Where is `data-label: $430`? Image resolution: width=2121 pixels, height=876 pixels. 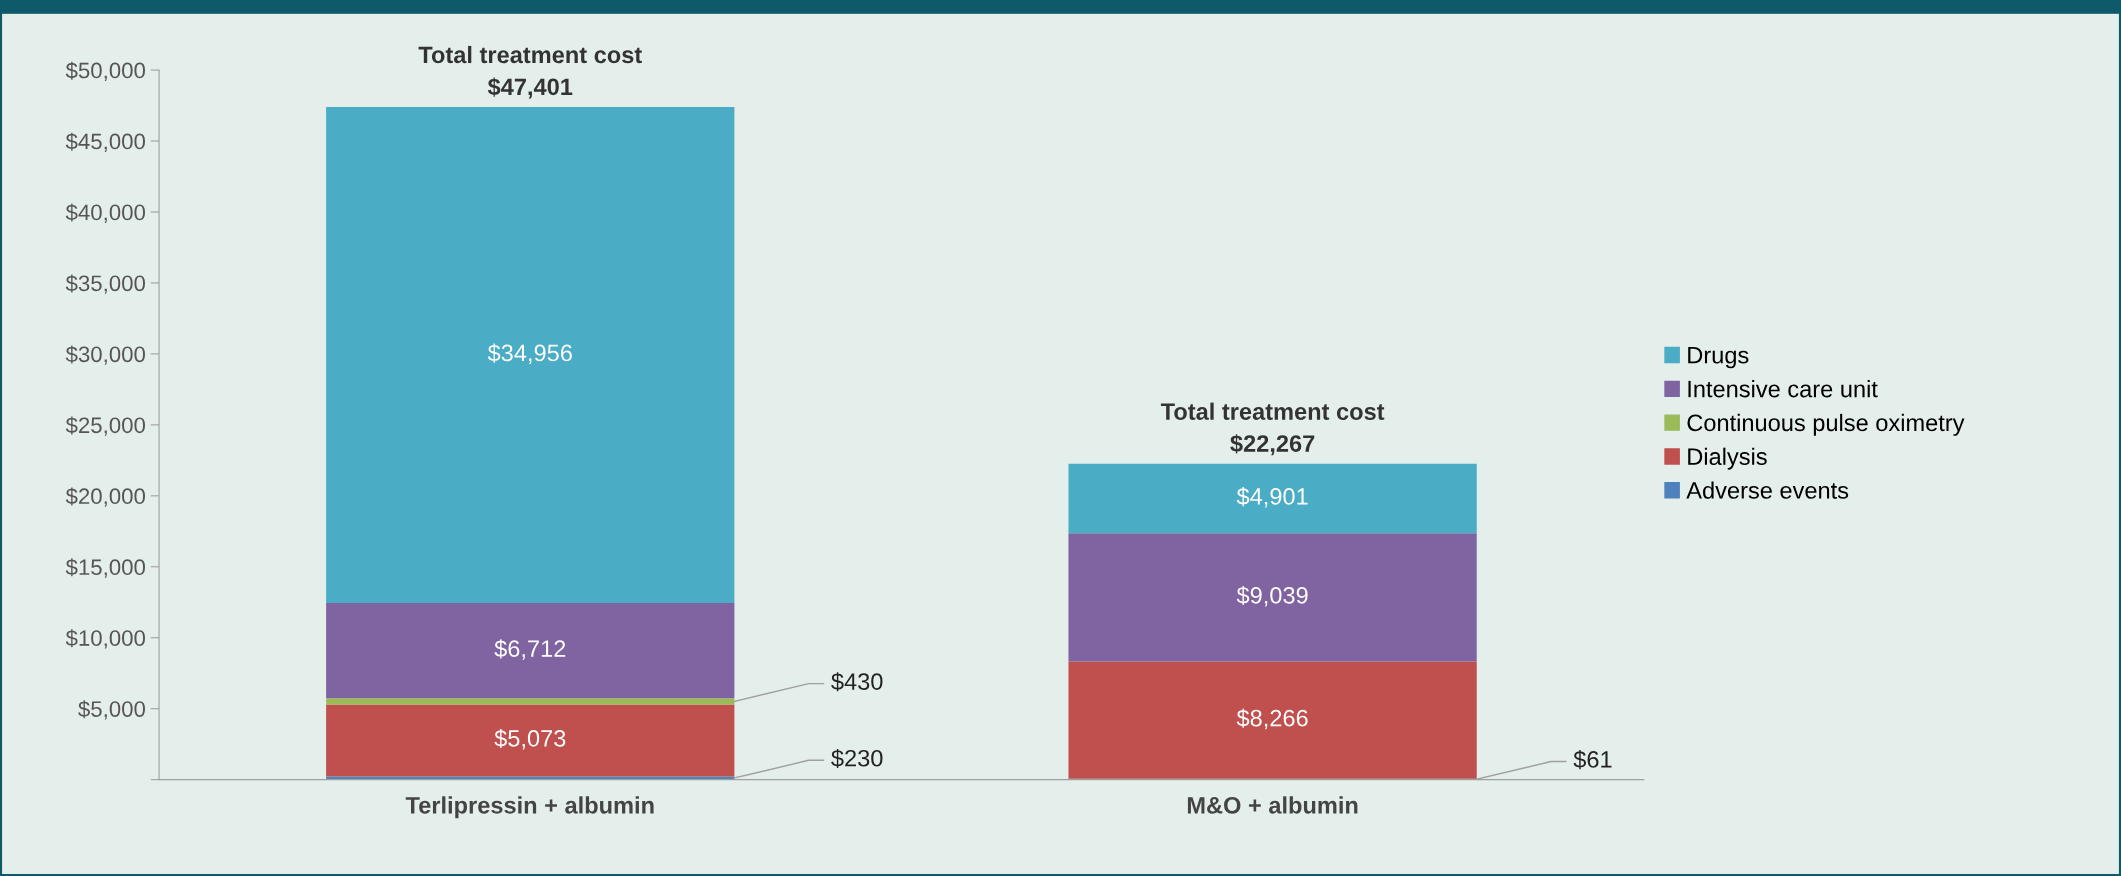 data-label: $430 is located at coordinates (857, 682).